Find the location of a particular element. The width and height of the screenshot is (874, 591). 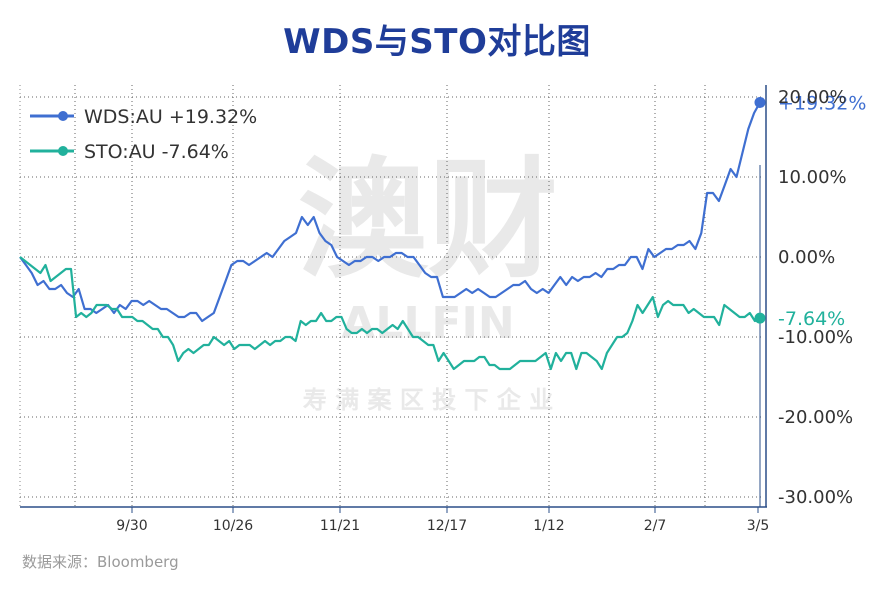

watermark: 澳财 ALLFIN 寿 满 案 区 投 下 企 业 is located at coordinates (428, 279).